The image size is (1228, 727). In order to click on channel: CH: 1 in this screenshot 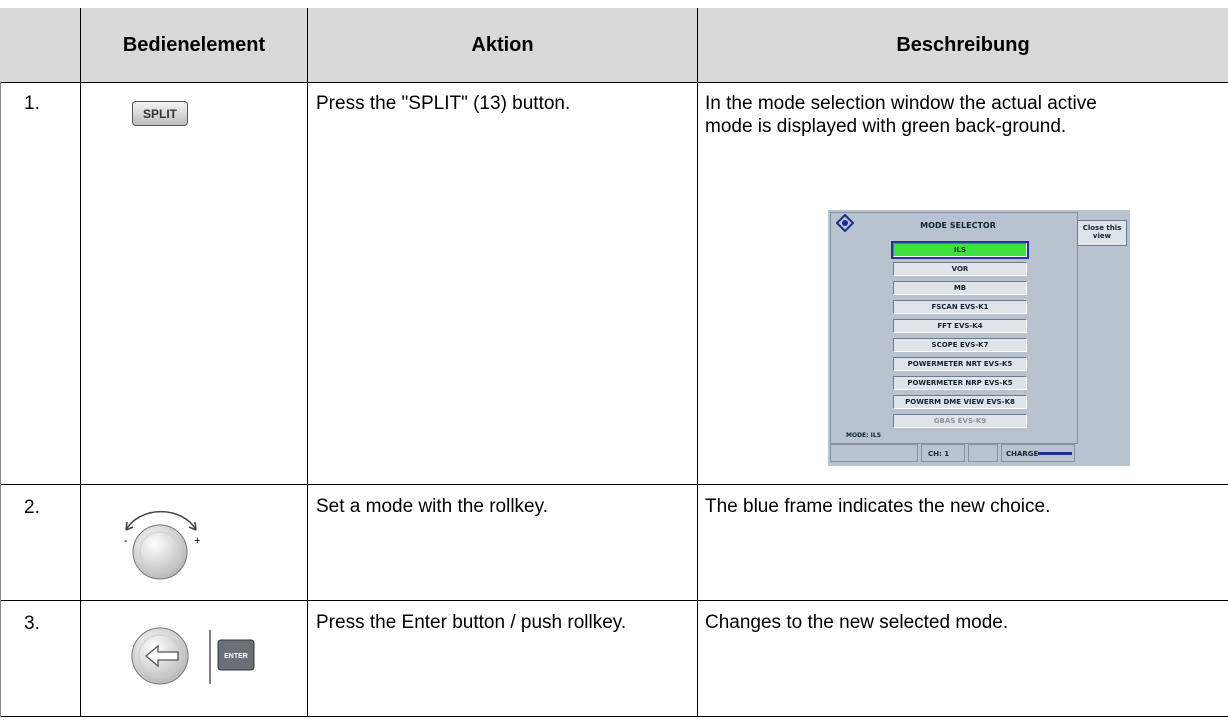, I will do `click(943, 453)`.